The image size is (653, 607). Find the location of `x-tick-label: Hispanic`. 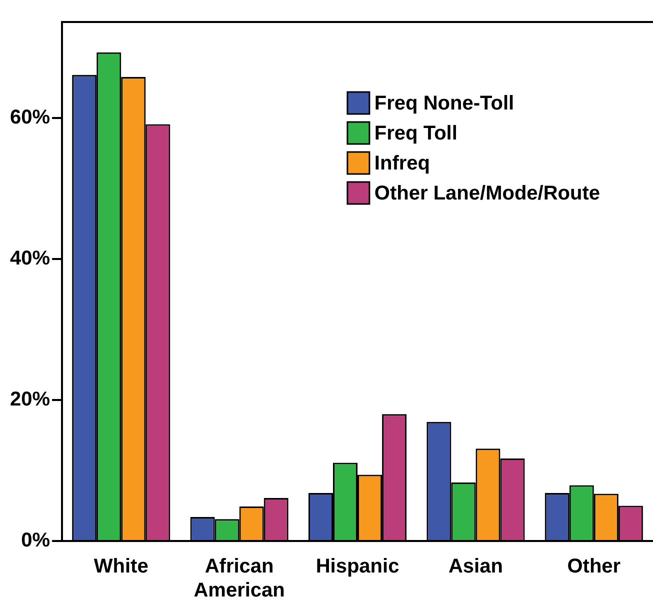

x-tick-label: Hispanic is located at coordinates (358, 567).